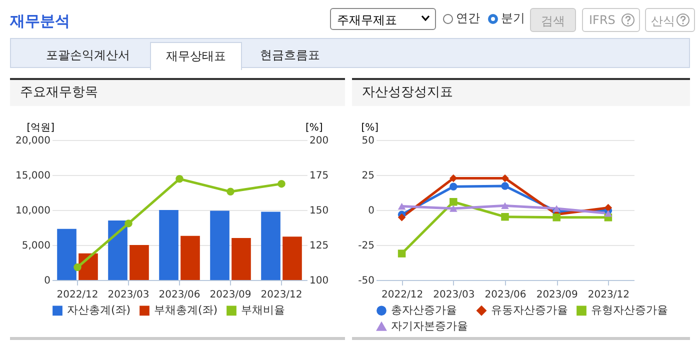 The height and width of the screenshot is (342, 697). Describe the element at coordinates (368, 176) in the screenshot. I see `y-tick-label: 25` at that location.